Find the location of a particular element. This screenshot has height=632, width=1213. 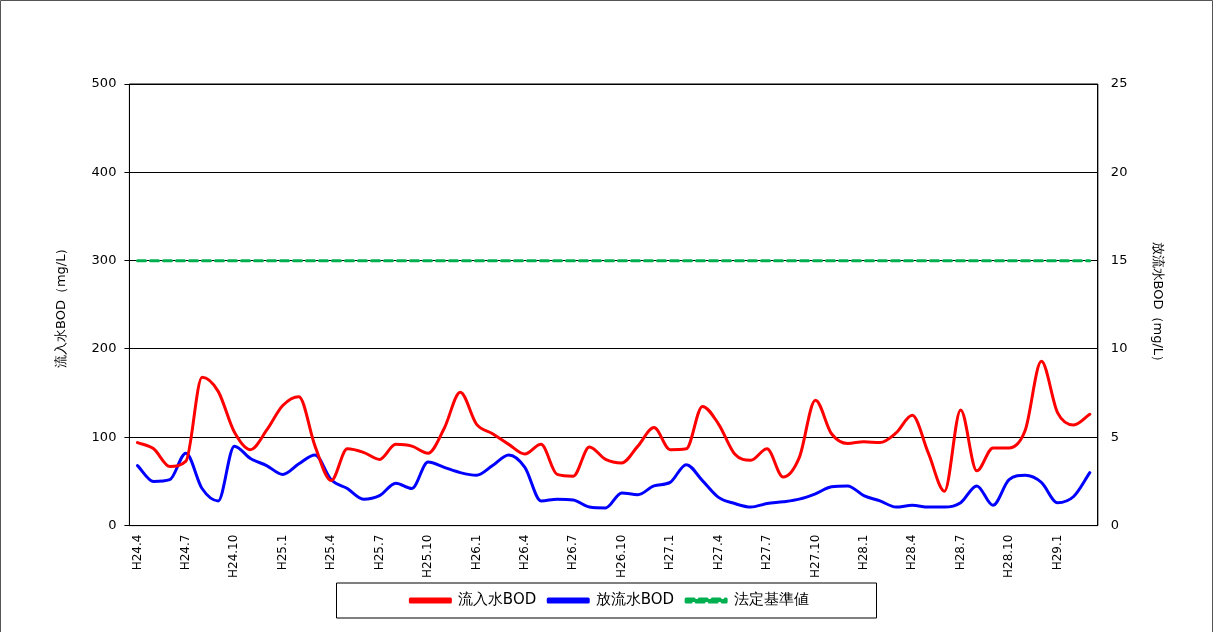

y2-axis-title: 放流水BOD（mg/L） is located at coordinates (1158, 305).